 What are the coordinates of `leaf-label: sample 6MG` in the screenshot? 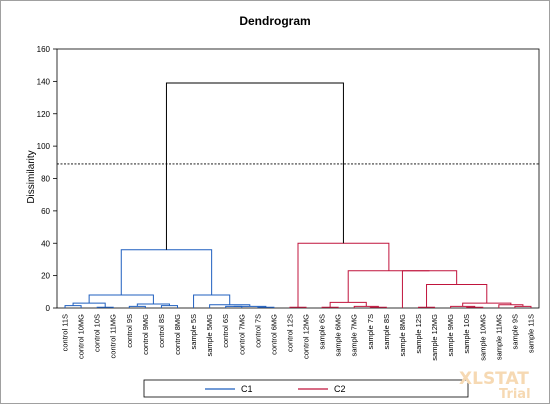 It's located at (338, 335).